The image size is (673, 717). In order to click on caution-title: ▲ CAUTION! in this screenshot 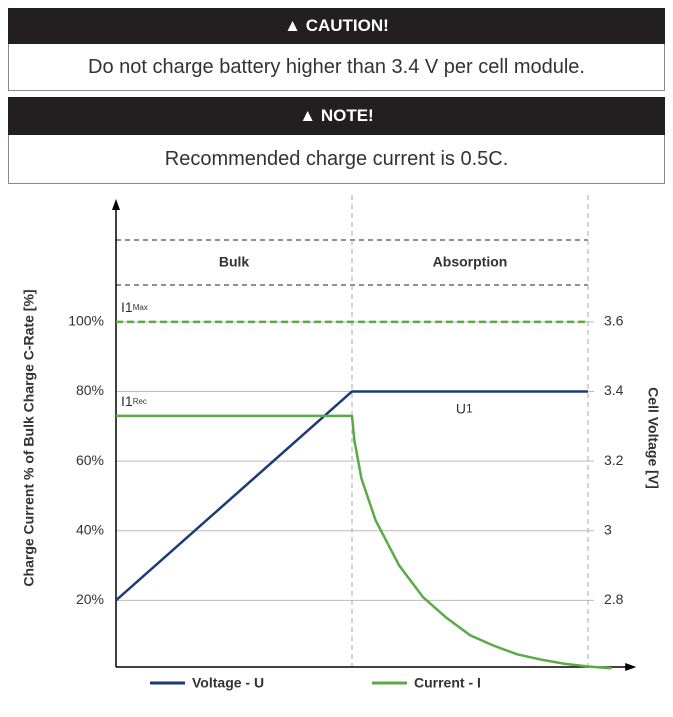, I will do `click(336, 26)`.